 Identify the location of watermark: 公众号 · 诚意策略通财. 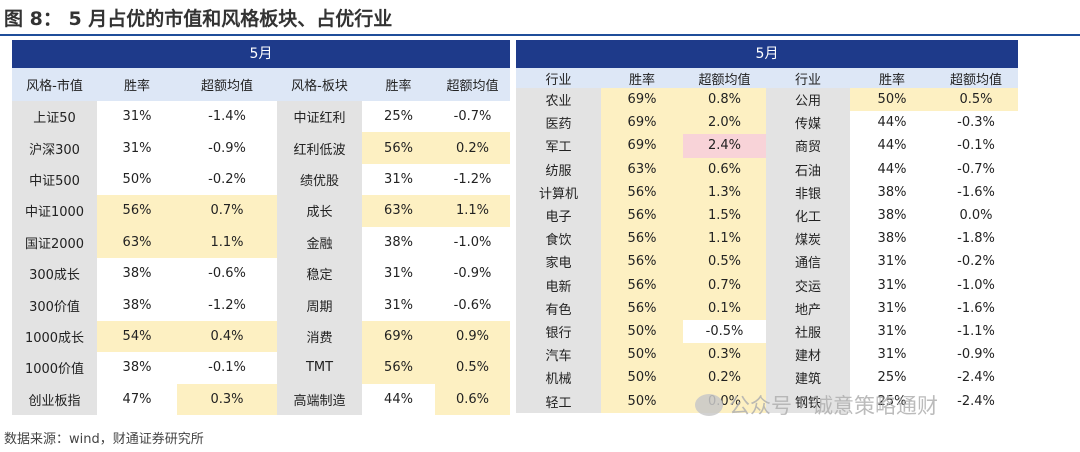
(816, 405).